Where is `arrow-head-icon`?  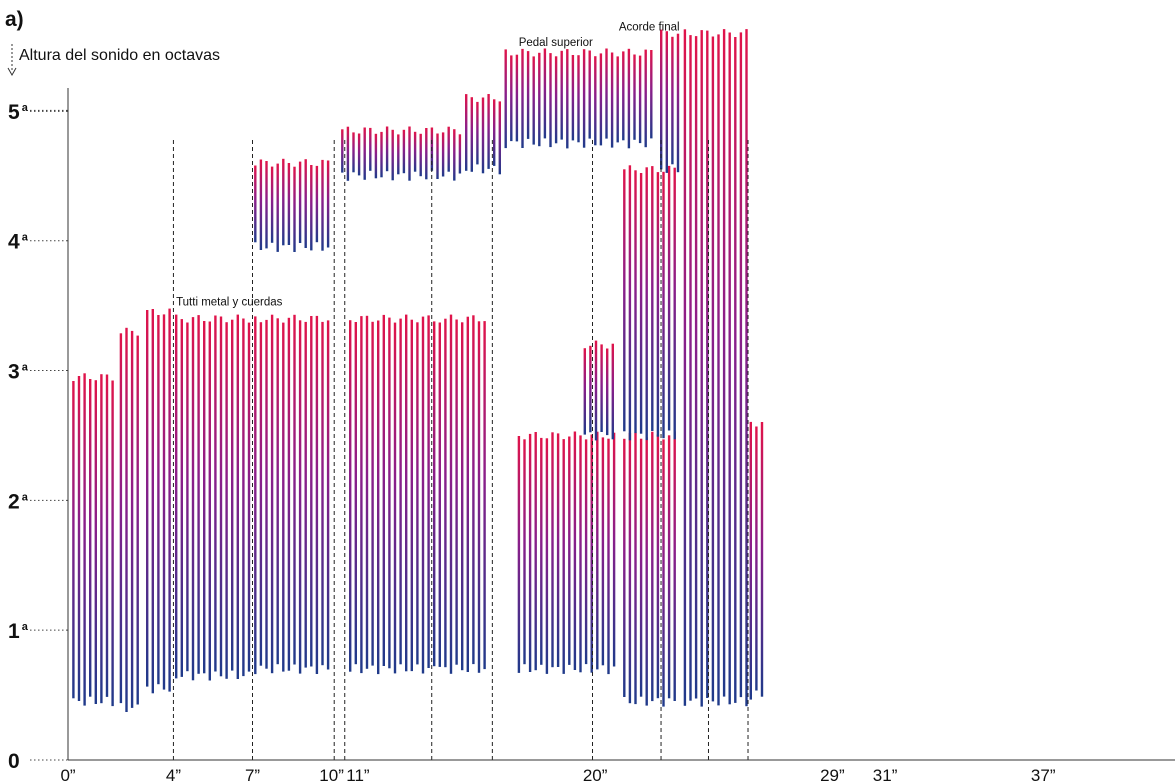
arrow-head-icon is located at coordinates (12, 72).